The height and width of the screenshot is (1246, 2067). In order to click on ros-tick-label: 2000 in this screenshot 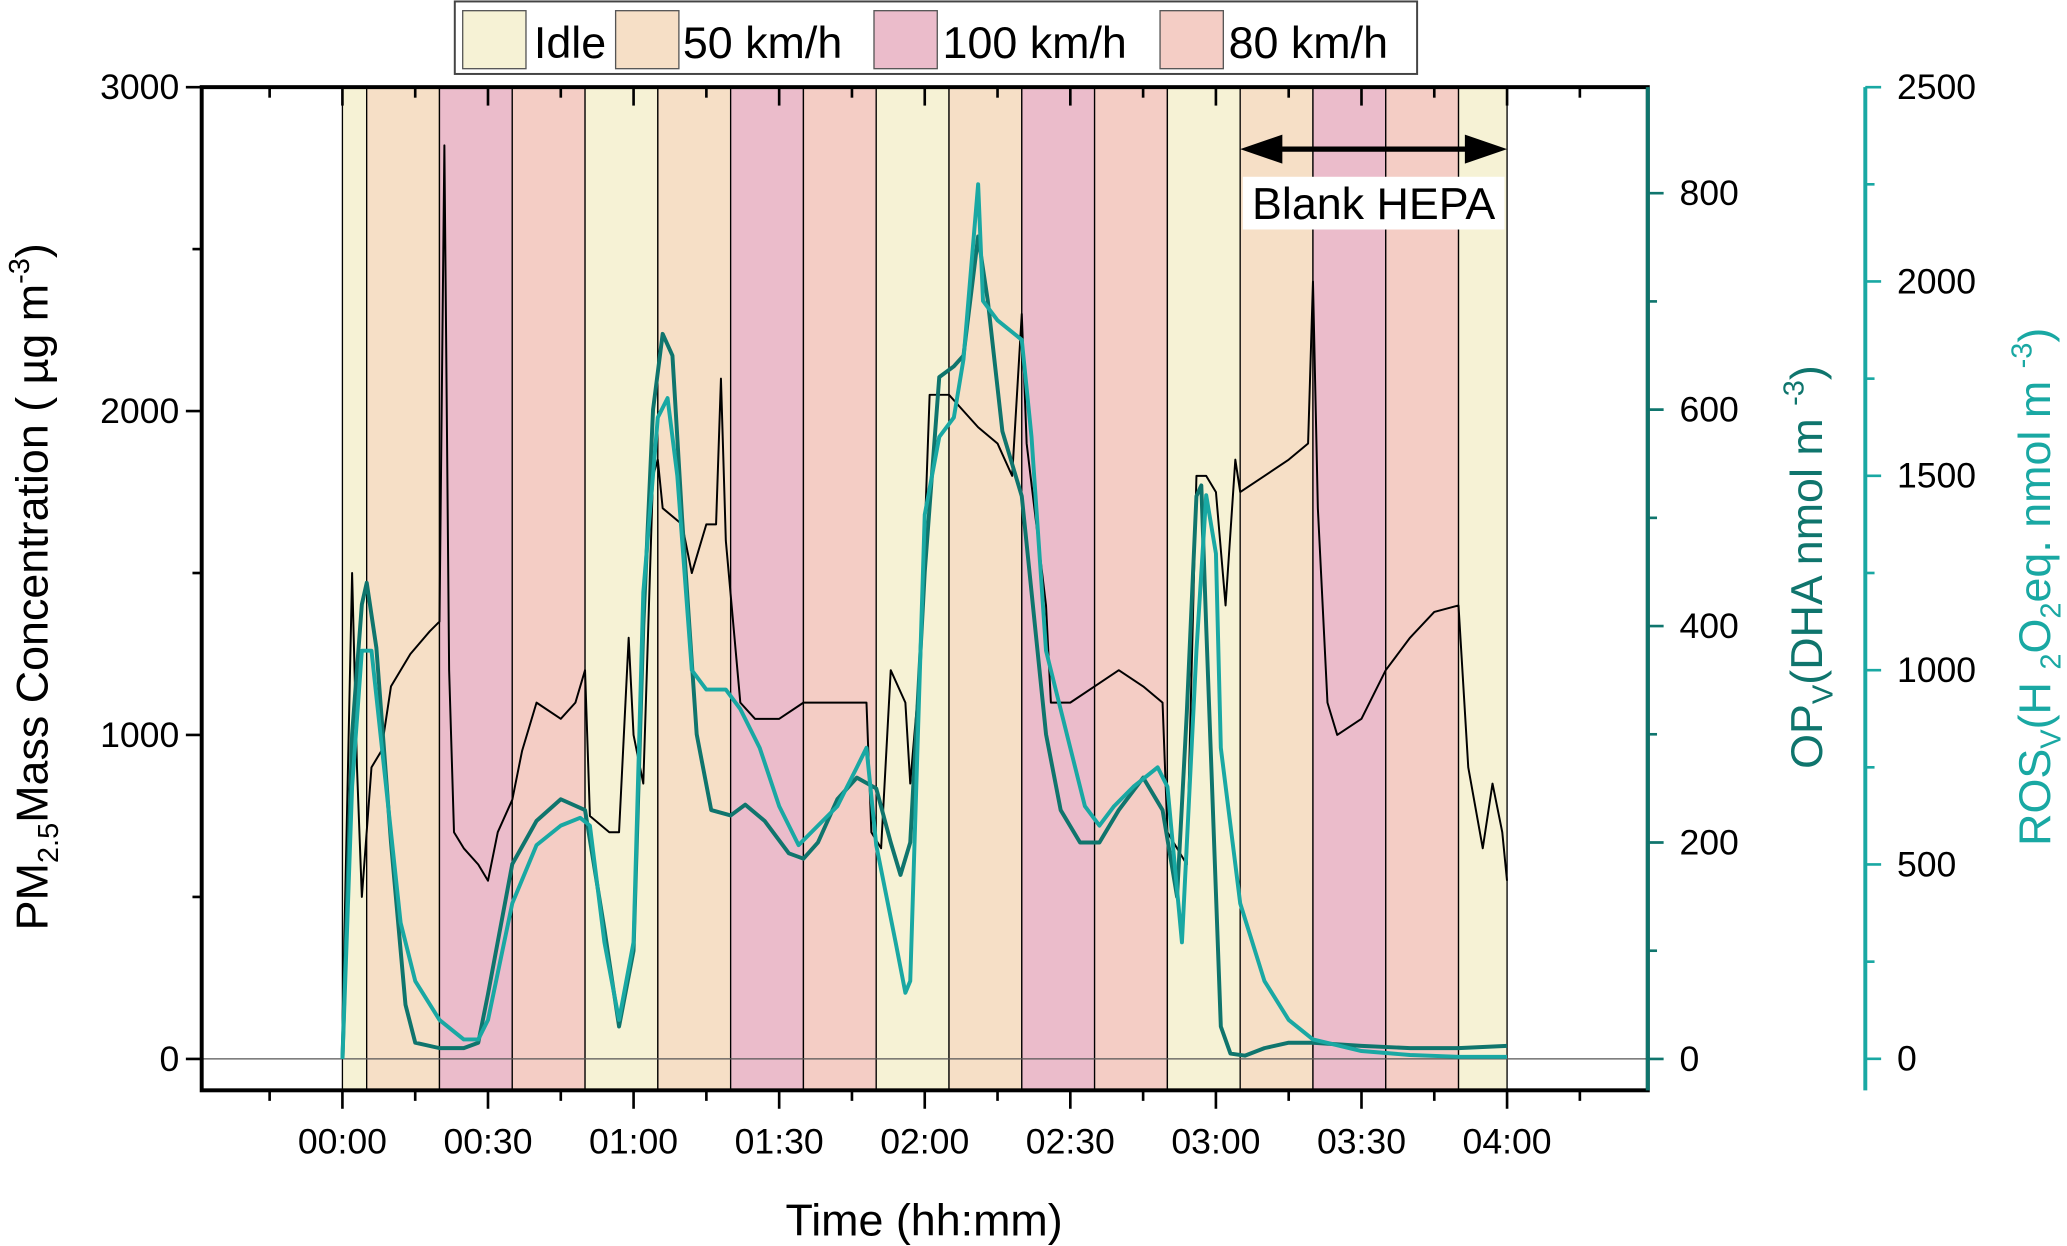, I will do `click(1936, 281)`.